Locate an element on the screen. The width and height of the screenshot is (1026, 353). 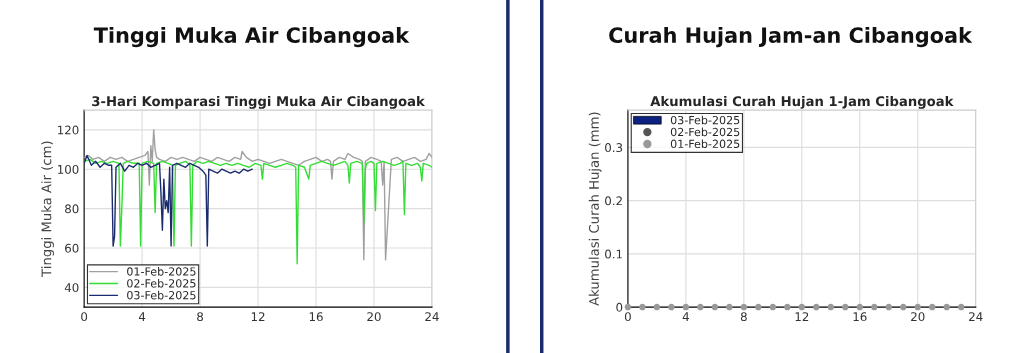
y-tick-label: 100 is located at coordinates (68, 169).